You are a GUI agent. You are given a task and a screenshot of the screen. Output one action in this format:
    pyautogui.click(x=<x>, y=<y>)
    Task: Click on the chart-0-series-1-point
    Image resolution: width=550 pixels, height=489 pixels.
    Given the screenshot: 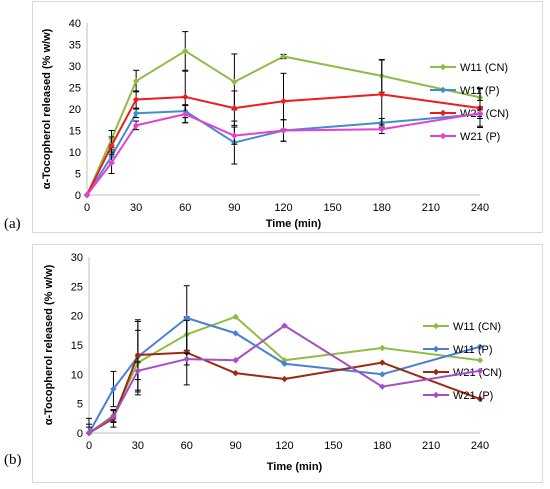 What is the action you would take?
    pyautogui.click(x=136, y=113)
    